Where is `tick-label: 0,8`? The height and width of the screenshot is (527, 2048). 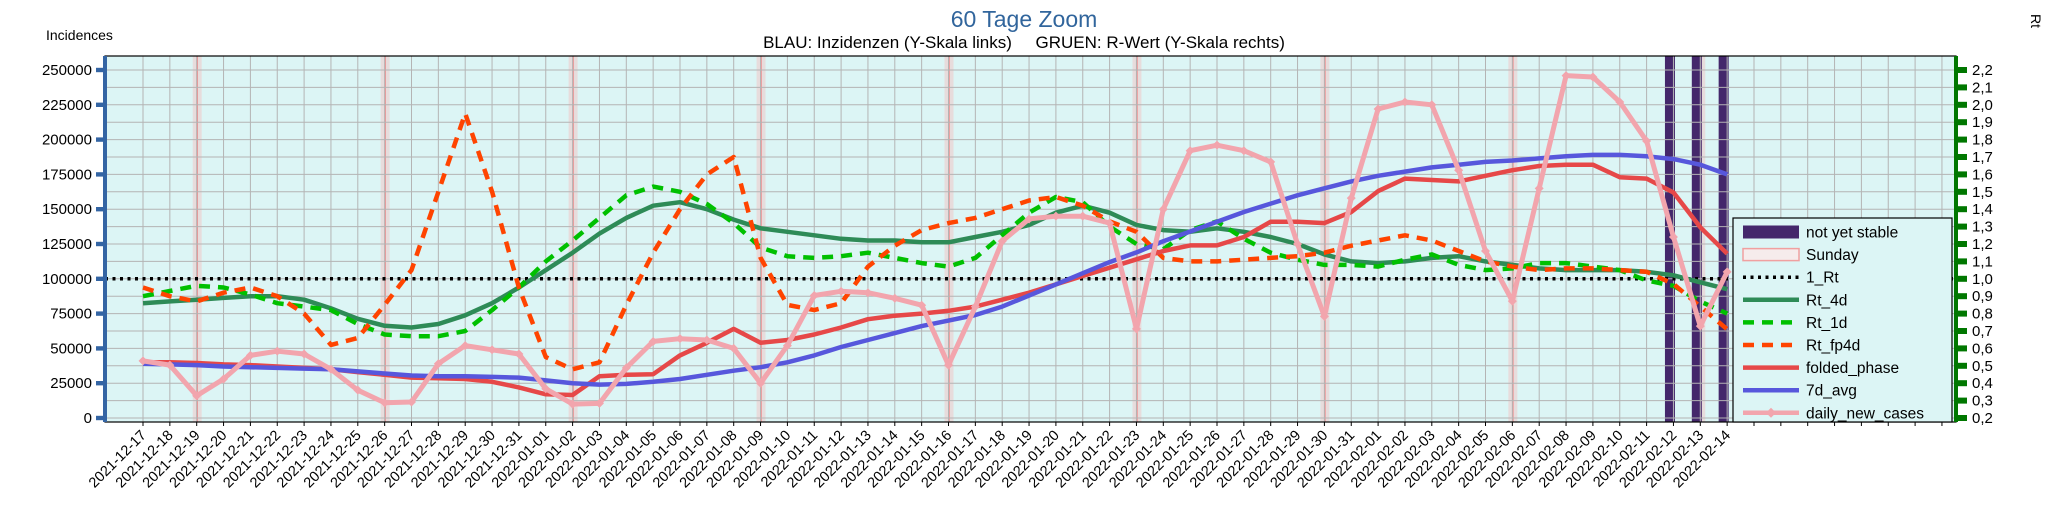 tick-label: 0,8 is located at coordinates (1982, 314).